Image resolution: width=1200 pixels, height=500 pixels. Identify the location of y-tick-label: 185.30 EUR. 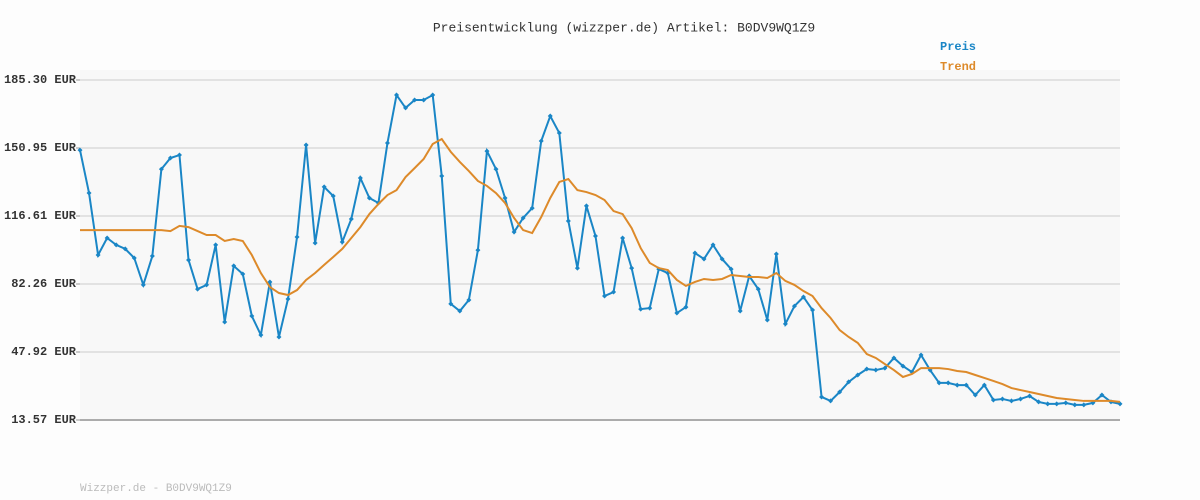
(40, 80).